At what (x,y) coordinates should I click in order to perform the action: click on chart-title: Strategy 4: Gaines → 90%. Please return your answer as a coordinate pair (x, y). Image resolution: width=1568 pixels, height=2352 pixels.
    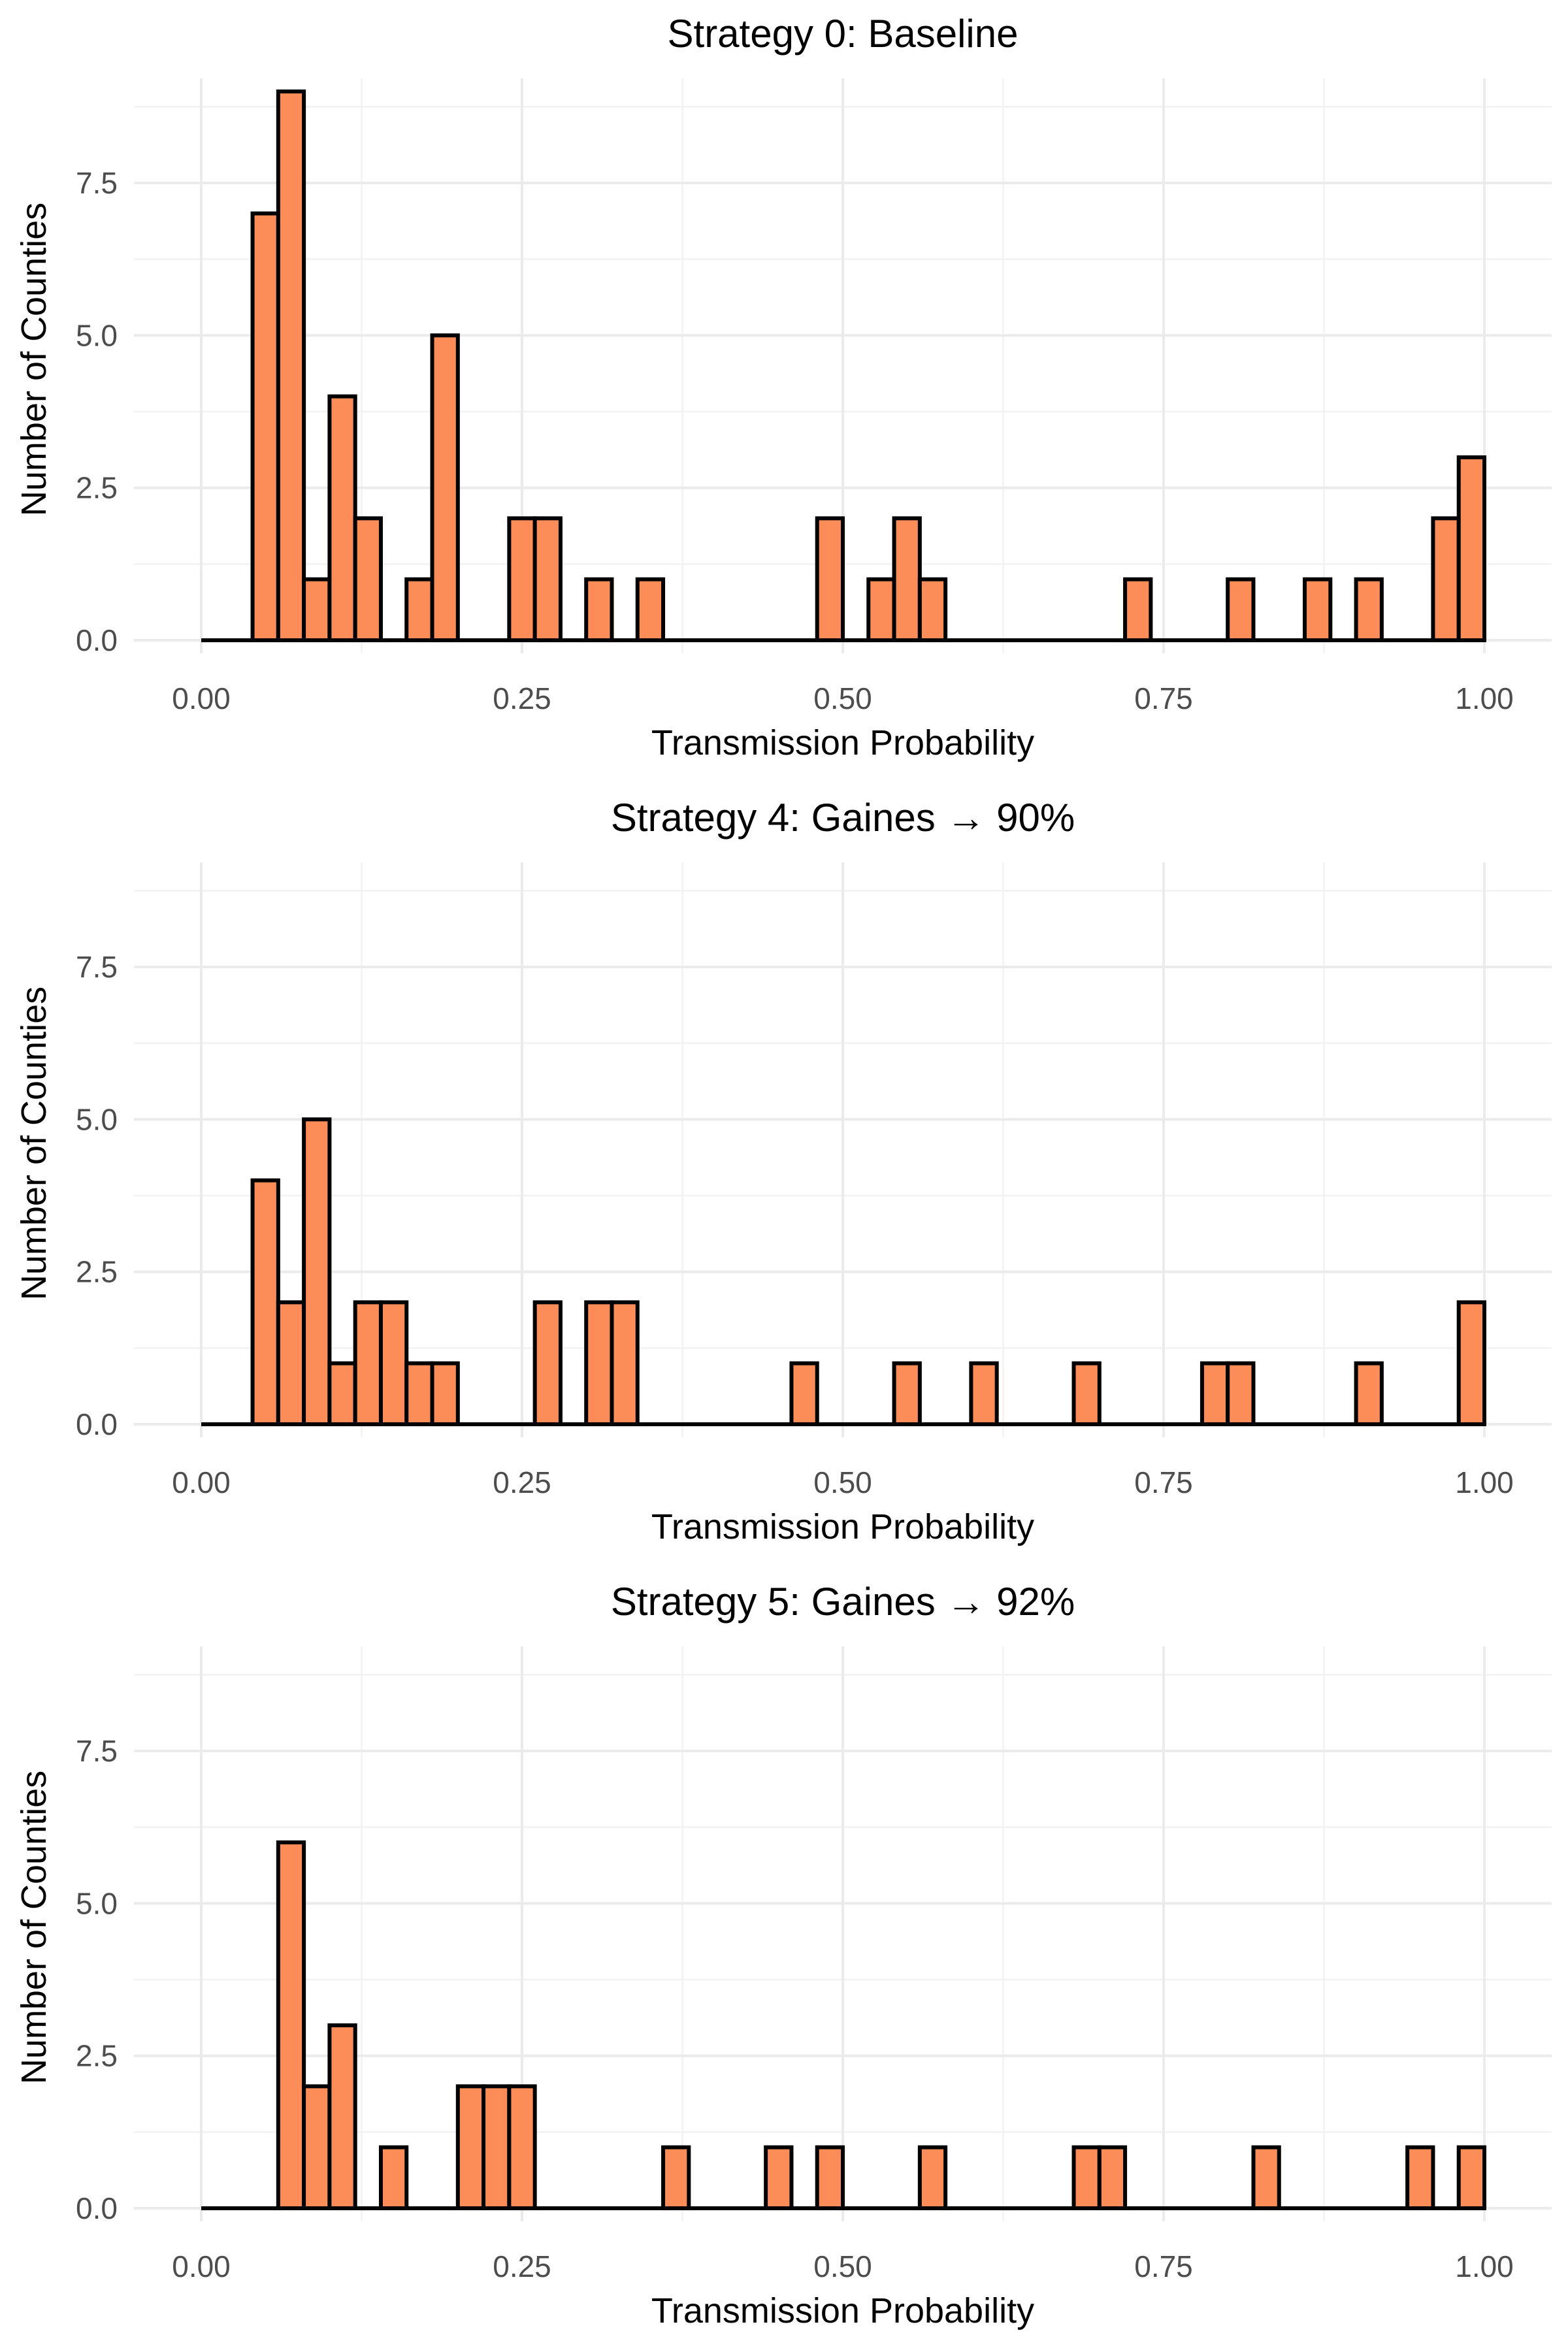
    Looking at the image, I should click on (843, 818).